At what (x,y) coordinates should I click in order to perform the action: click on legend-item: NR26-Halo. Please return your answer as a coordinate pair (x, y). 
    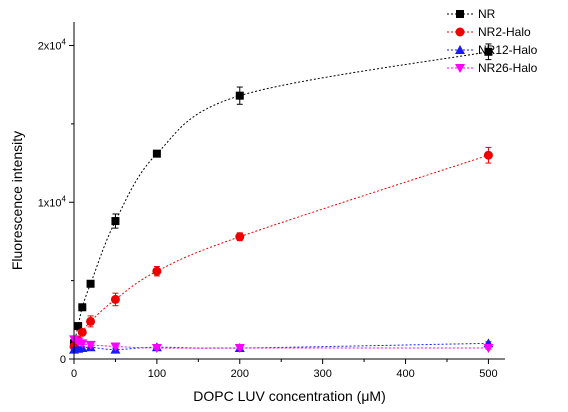
    Looking at the image, I should click on (492, 68).